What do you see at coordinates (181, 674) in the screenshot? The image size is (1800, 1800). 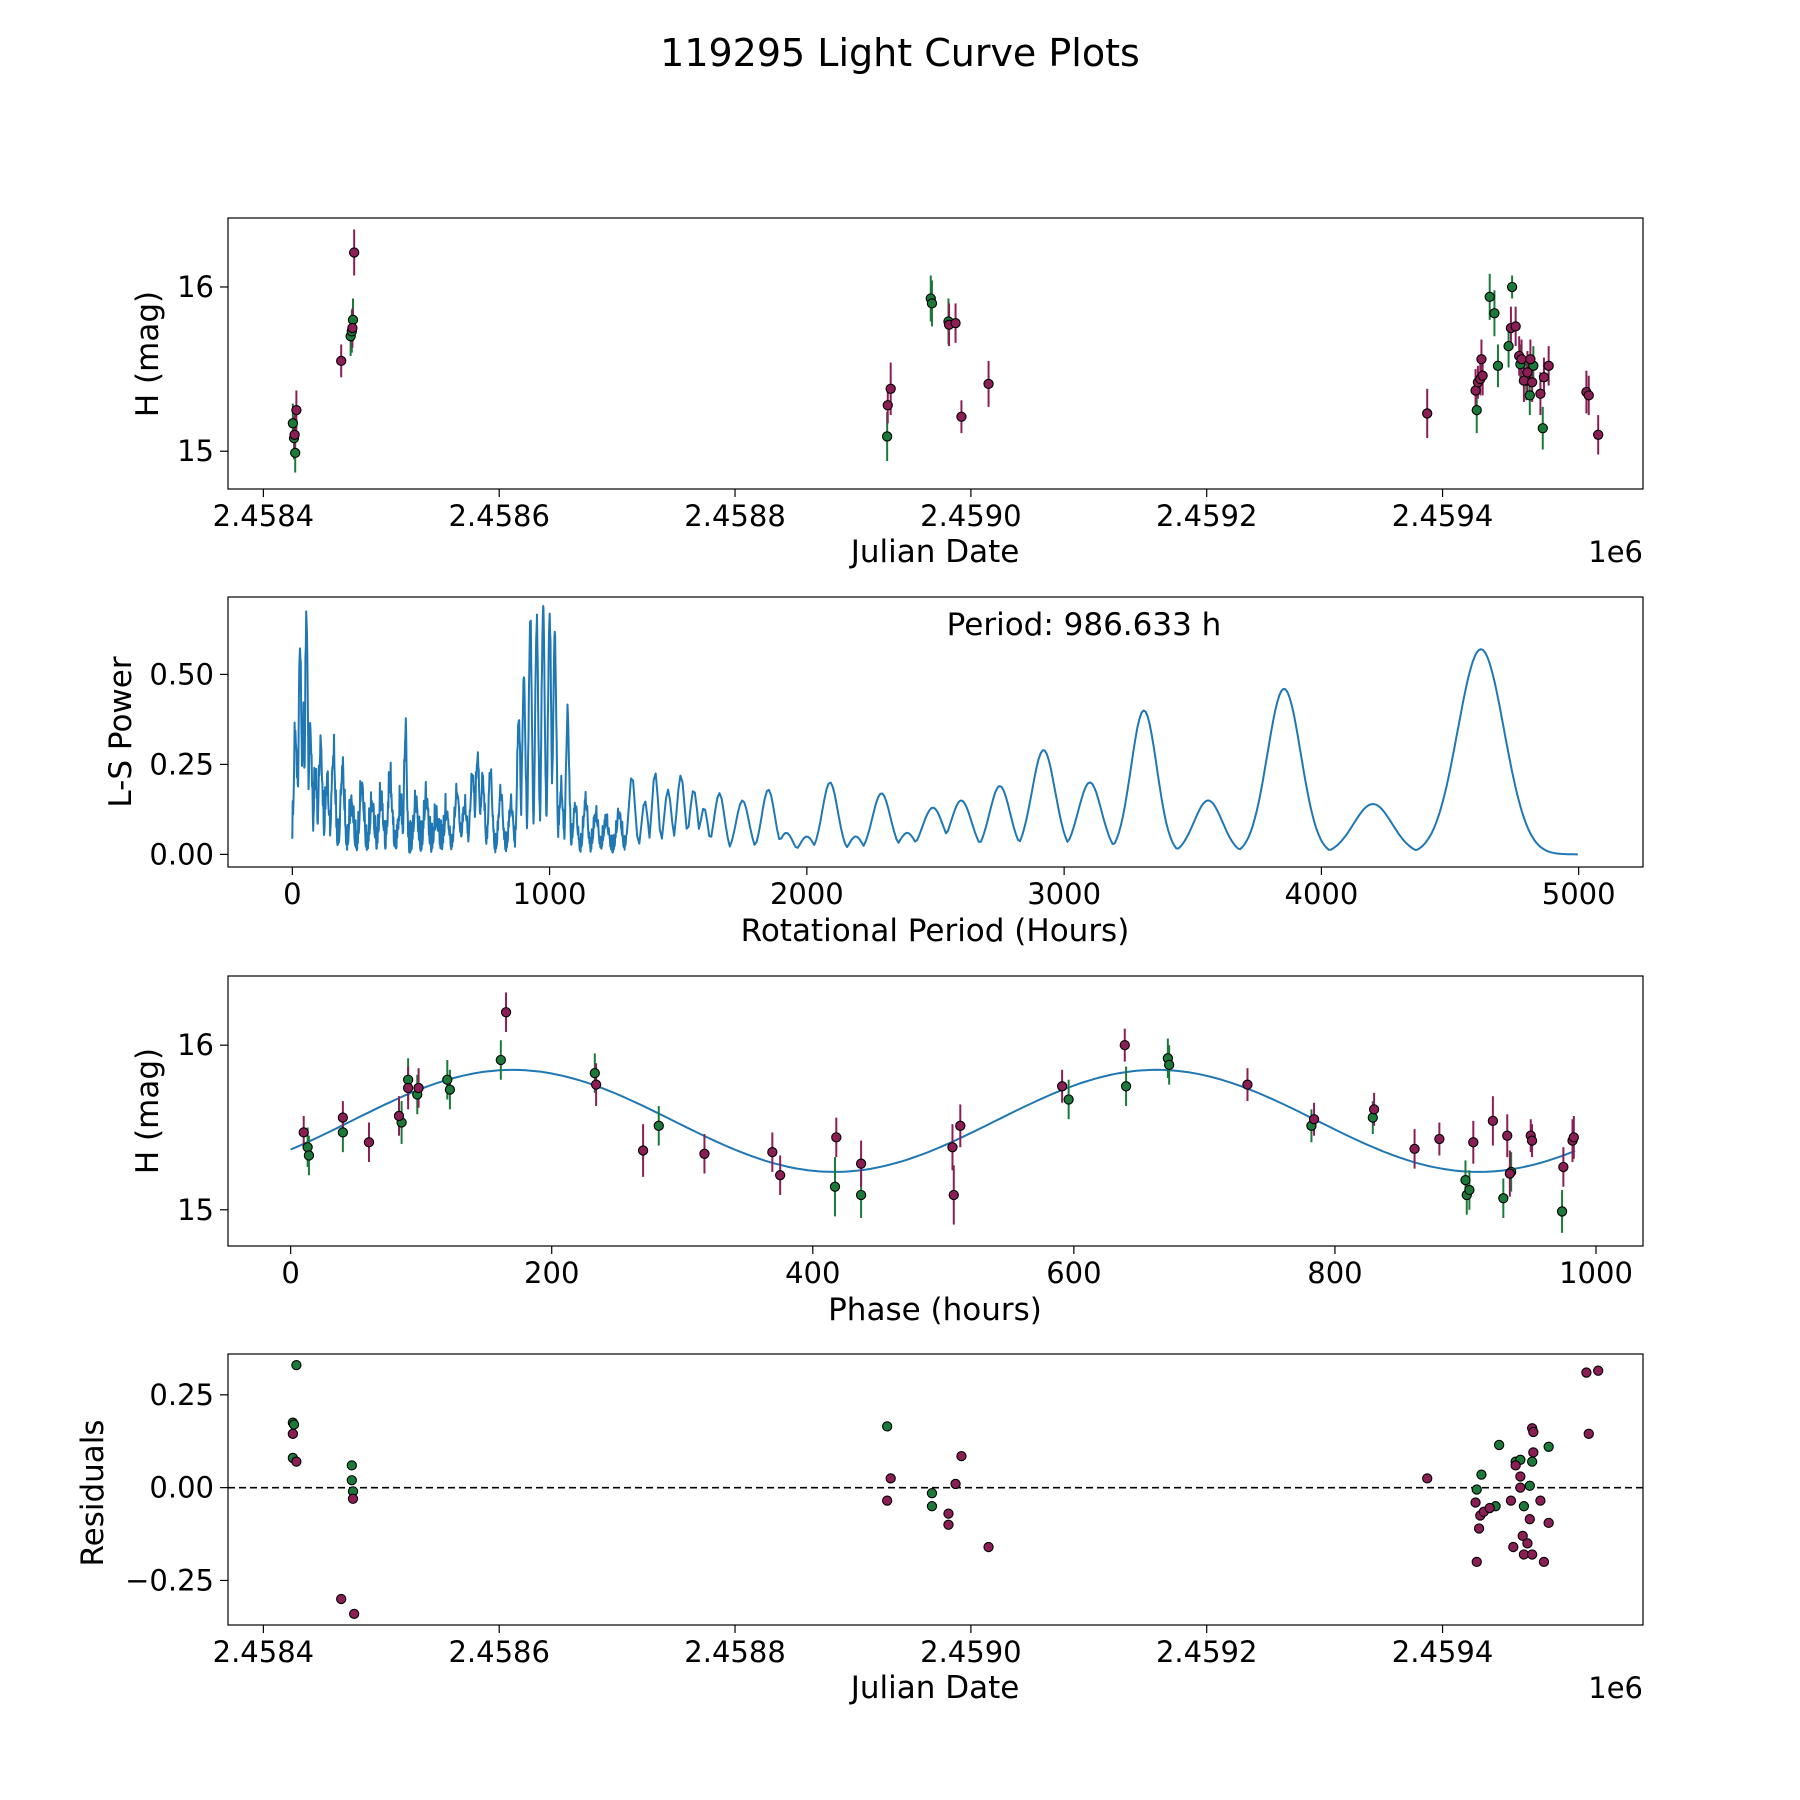 I see `periodogram-ytick-label: 0.50` at bounding box center [181, 674].